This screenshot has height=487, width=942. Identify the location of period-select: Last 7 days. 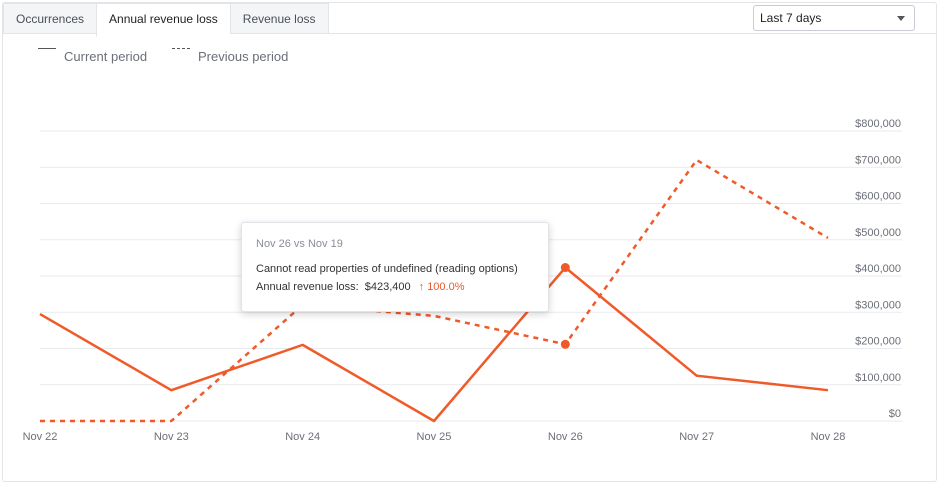
(834, 18).